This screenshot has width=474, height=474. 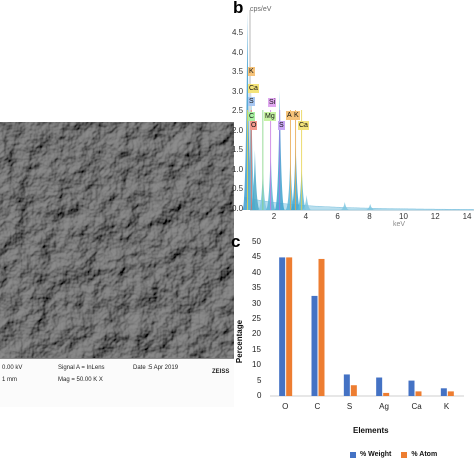 I want to click on y-tick-label: 20, so click(x=256, y=334).